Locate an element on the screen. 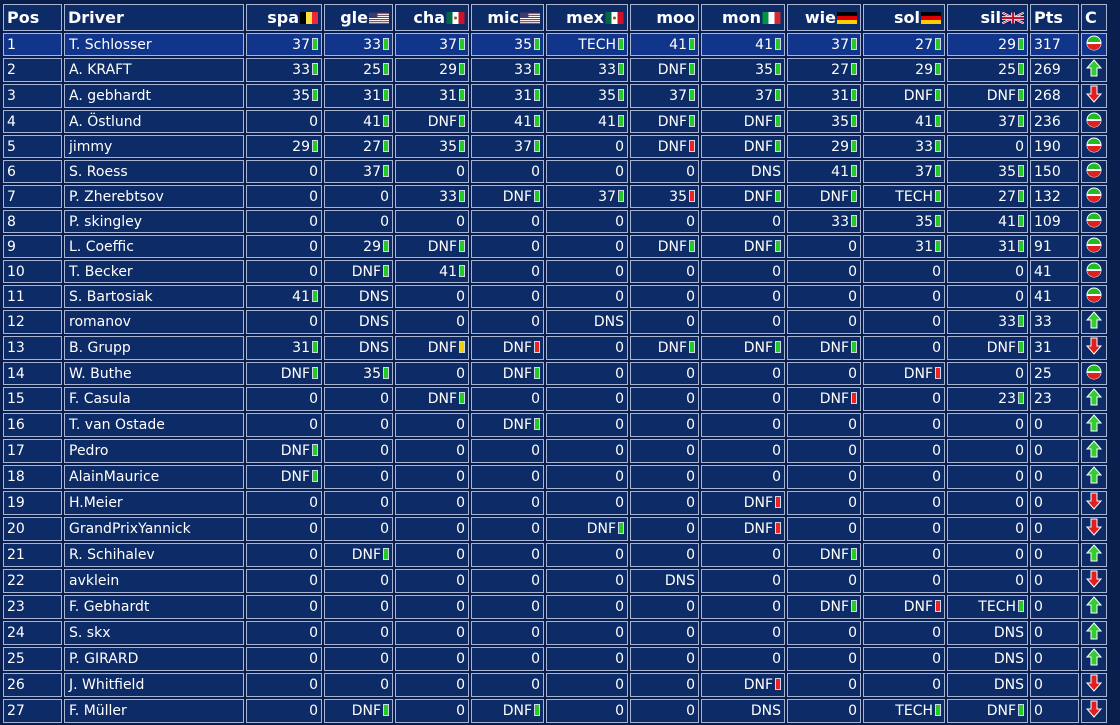 The image size is (1120, 725). driver-name: A. KRAFT is located at coordinates (154, 70).